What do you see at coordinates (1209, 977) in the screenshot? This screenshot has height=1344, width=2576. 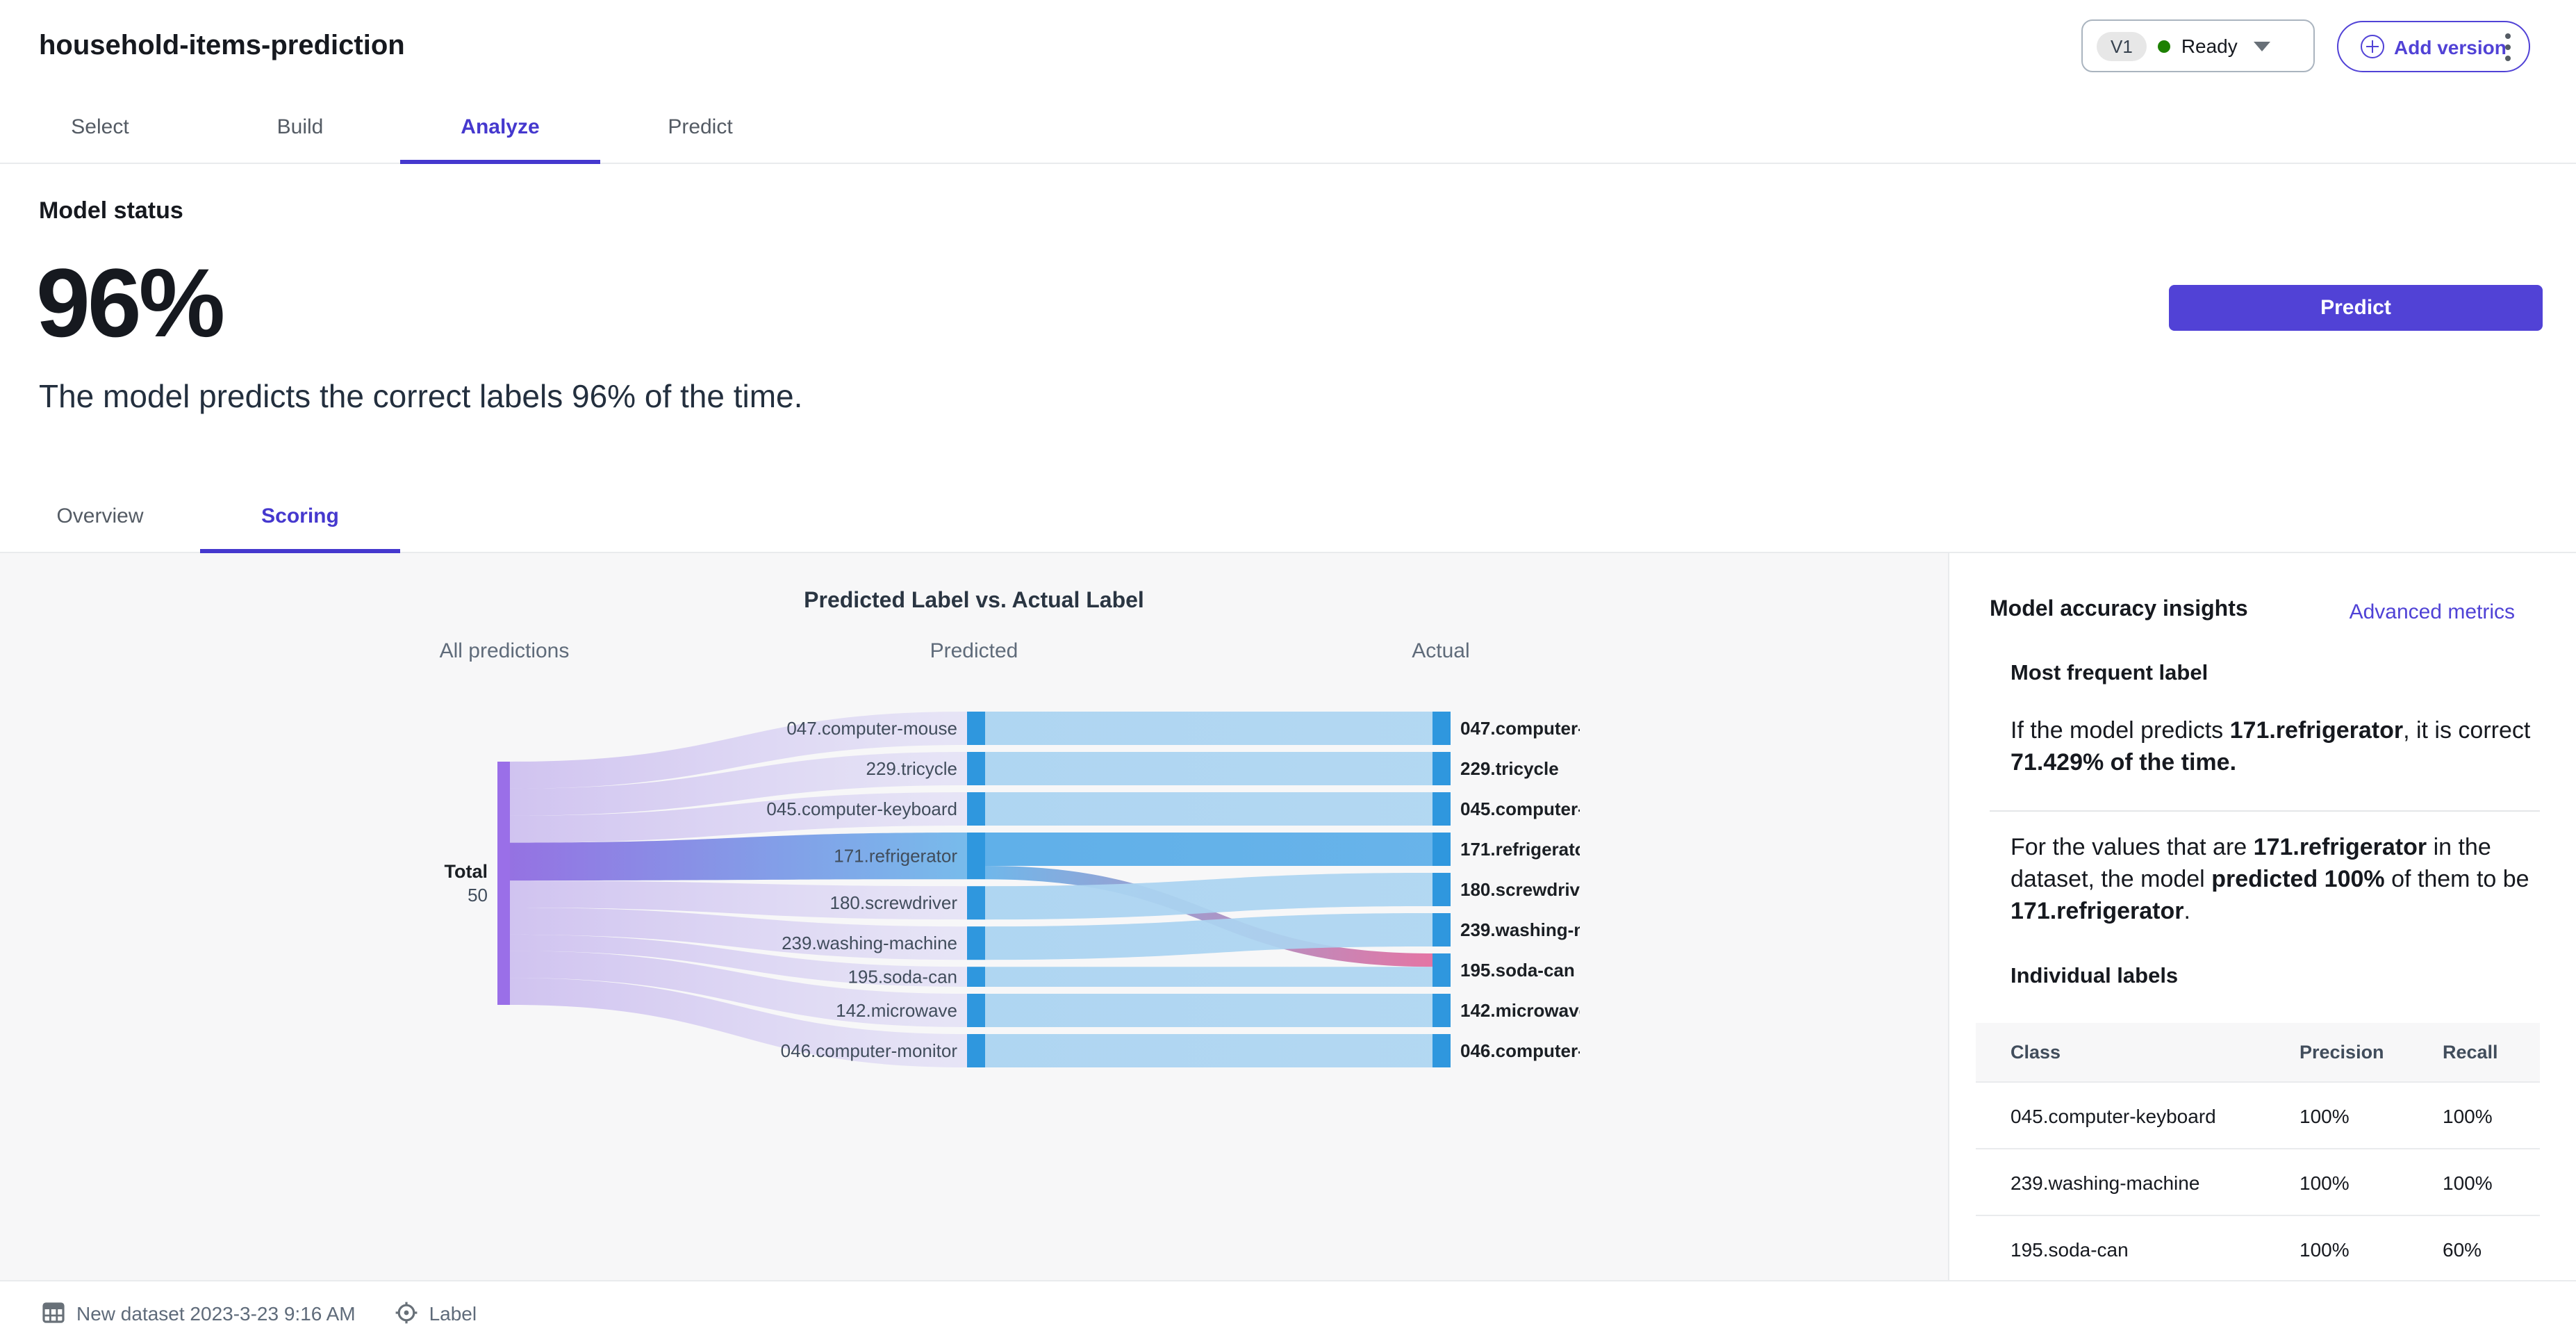 I see `sankey-link-195.soda-can-to-195.soda-can` at bounding box center [1209, 977].